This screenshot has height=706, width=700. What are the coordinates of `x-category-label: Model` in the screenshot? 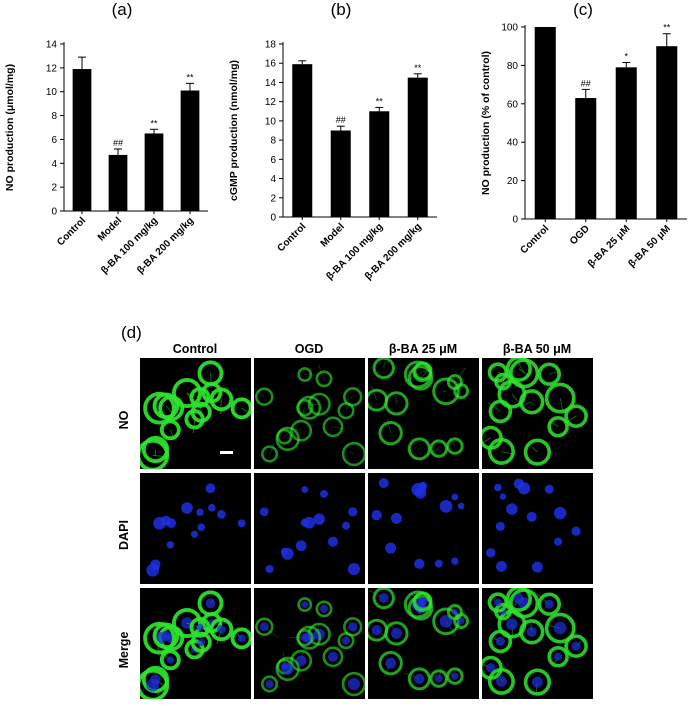 It's located at (110, 229).